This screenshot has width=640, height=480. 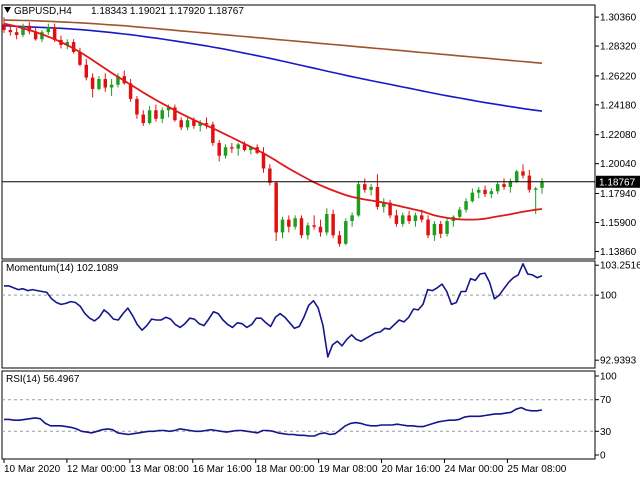 What do you see at coordinates (618, 252) in the screenshot?
I see `price-tick-label: 1.13860` at bounding box center [618, 252].